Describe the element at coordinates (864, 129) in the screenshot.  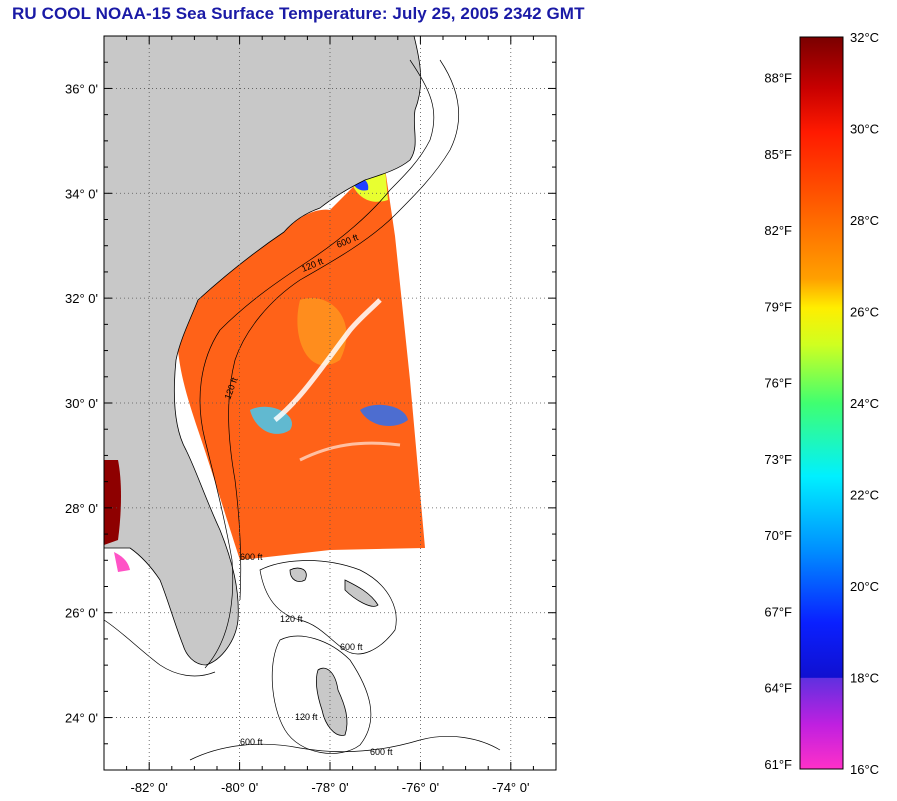
I see `colorbar-celsius-label: 30°C` at that location.